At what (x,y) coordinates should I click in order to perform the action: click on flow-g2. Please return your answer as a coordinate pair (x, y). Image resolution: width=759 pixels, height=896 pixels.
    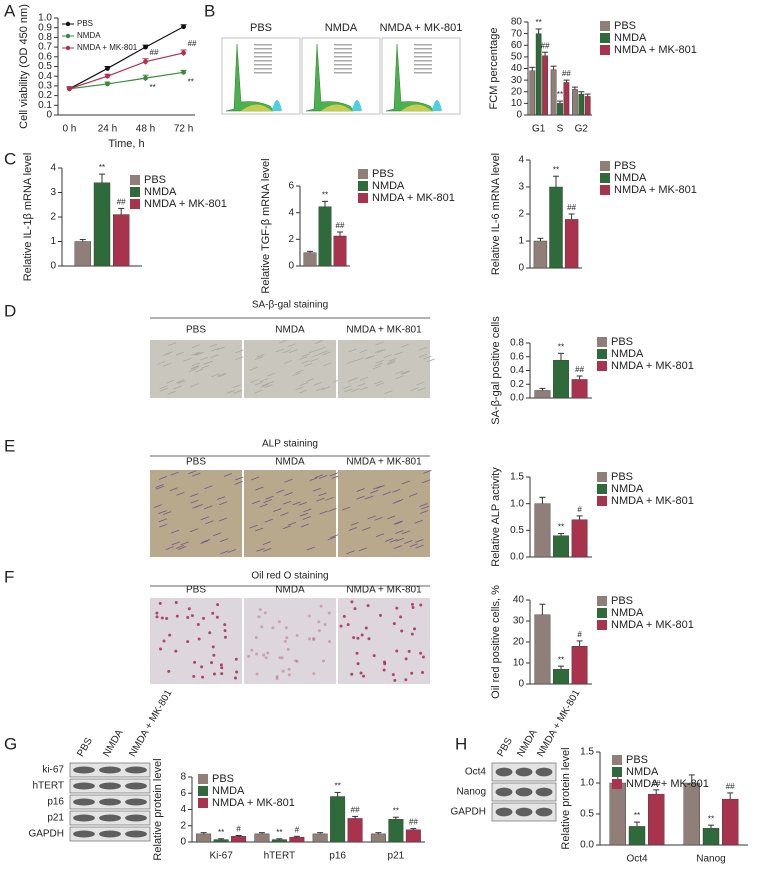
    Looking at the image, I should click on (437, 105).